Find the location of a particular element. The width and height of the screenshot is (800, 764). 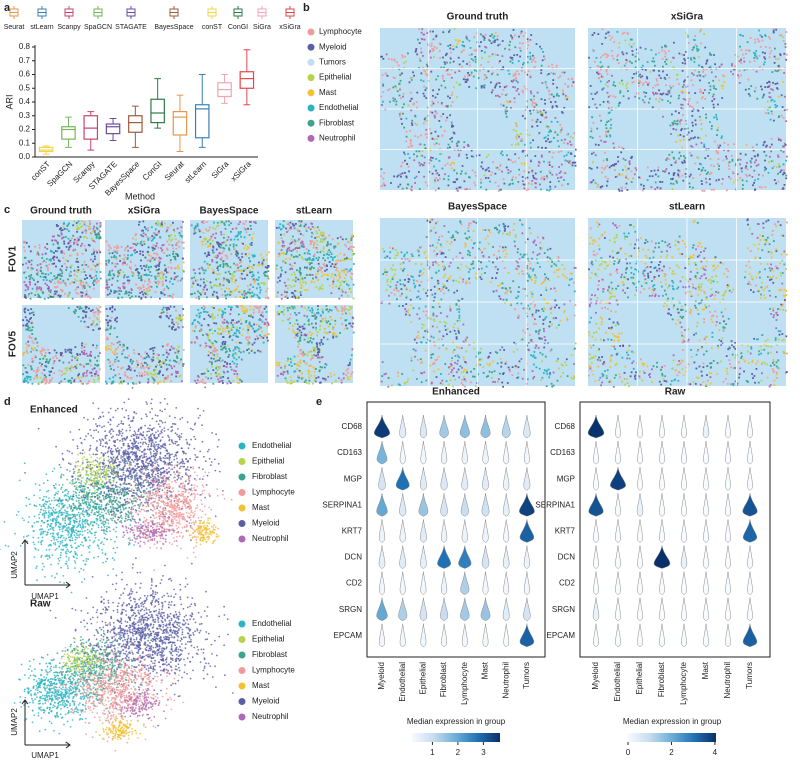

legend-label: ConGI is located at coordinates (238, 27).